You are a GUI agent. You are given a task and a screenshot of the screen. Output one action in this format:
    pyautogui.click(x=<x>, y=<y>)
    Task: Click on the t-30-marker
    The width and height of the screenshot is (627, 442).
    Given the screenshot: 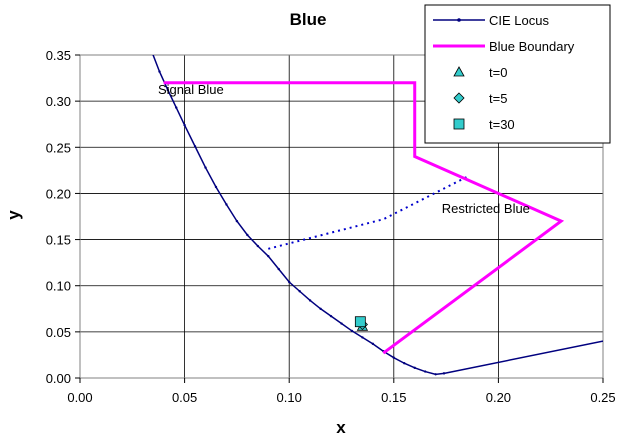 What is the action you would take?
    pyautogui.click(x=360, y=322)
    